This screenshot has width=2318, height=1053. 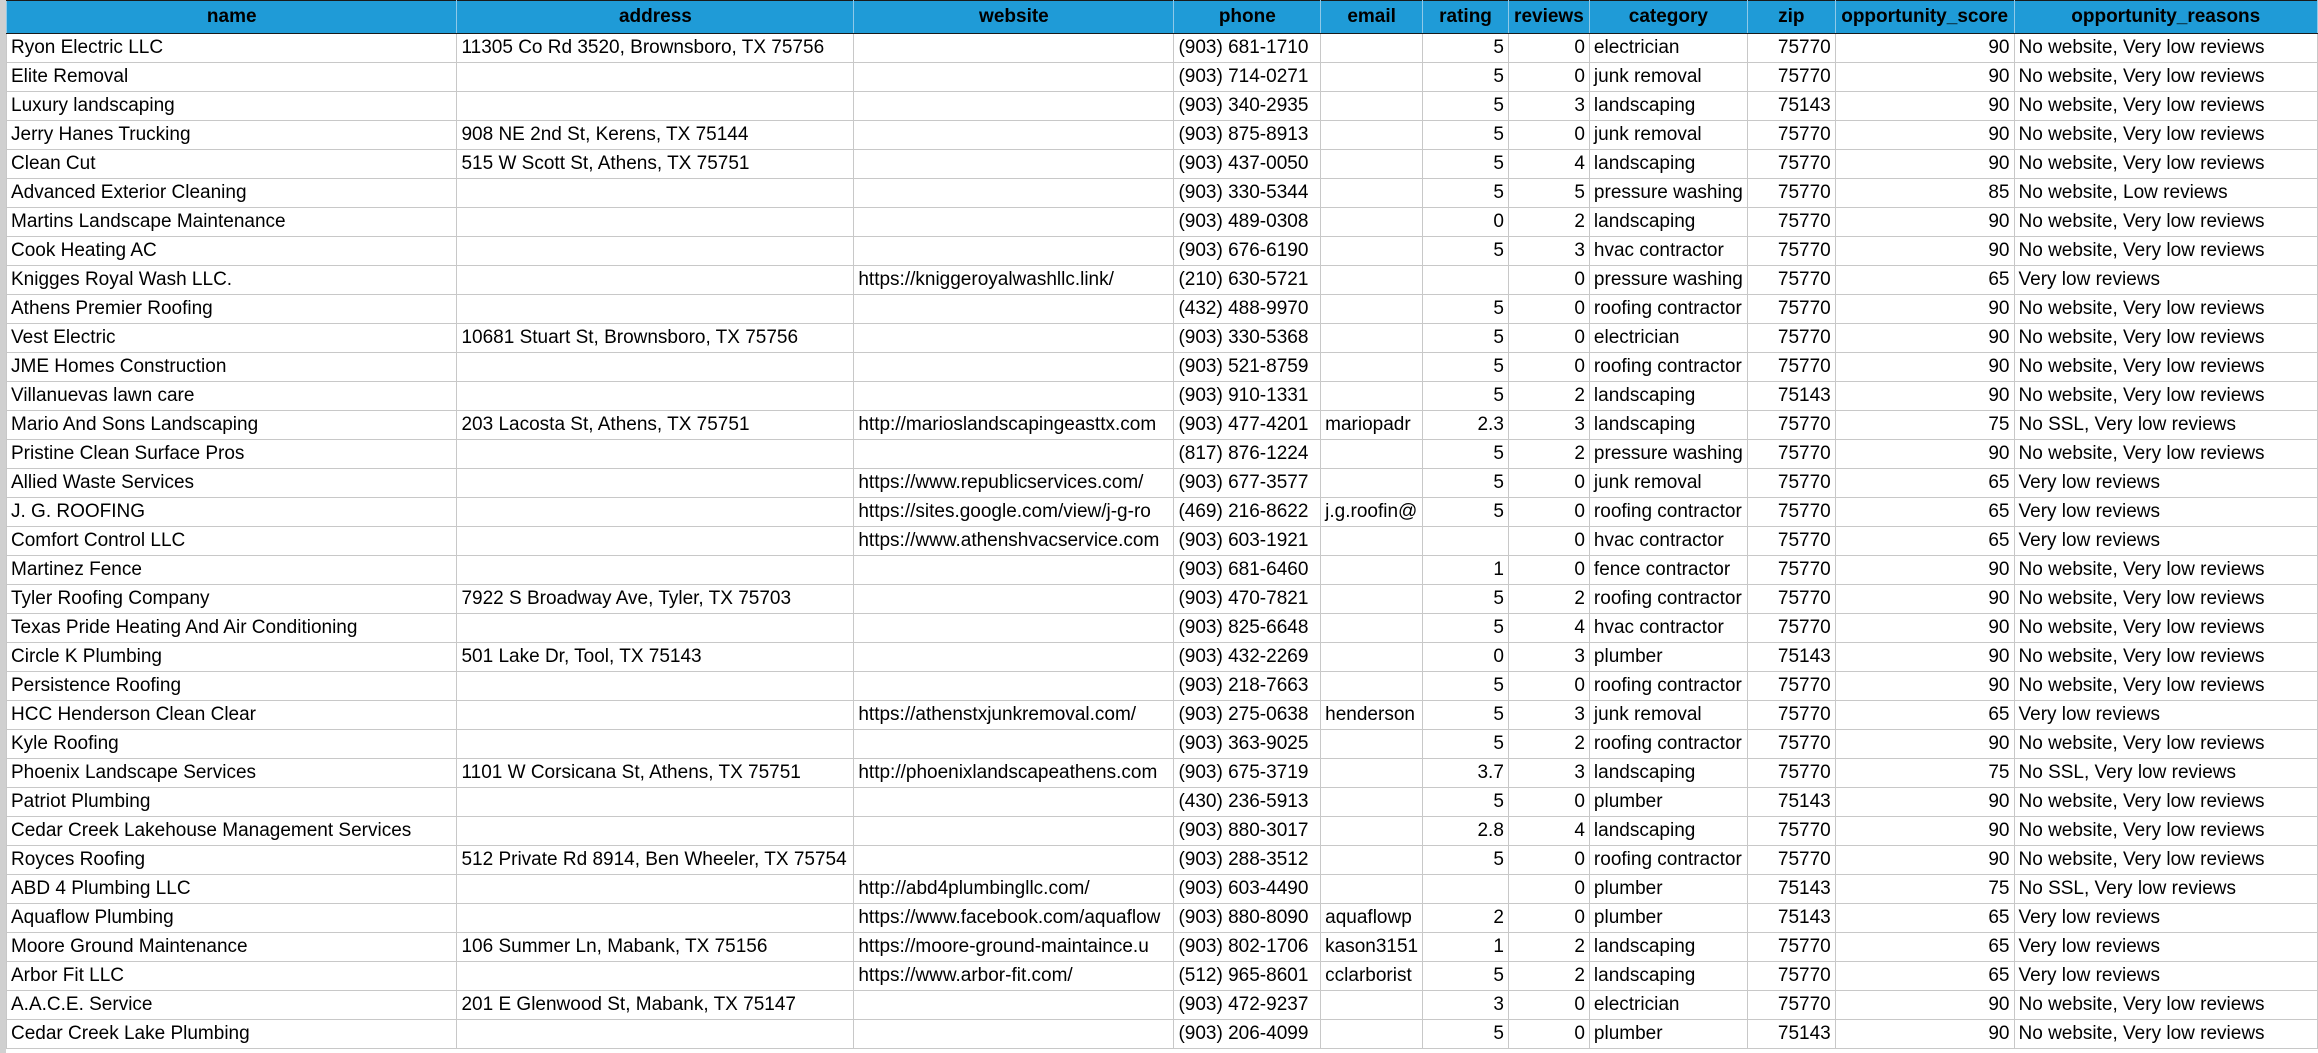 What do you see at coordinates (1465, 17) in the screenshot?
I see `column-header: rating` at bounding box center [1465, 17].